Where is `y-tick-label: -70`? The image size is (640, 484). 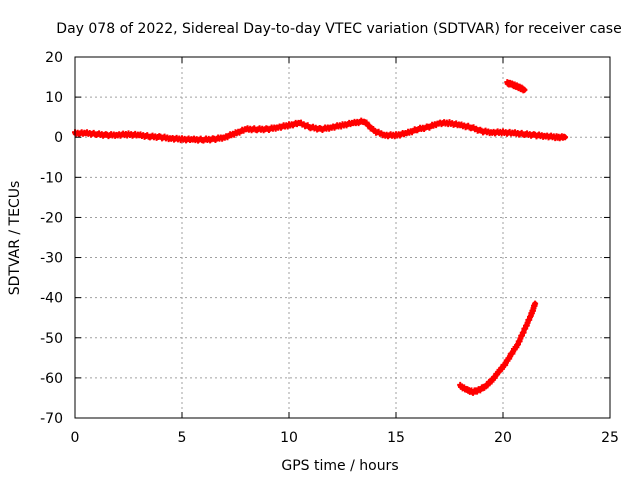
y-tick-label: -70 is located at coordinates (51, 419).